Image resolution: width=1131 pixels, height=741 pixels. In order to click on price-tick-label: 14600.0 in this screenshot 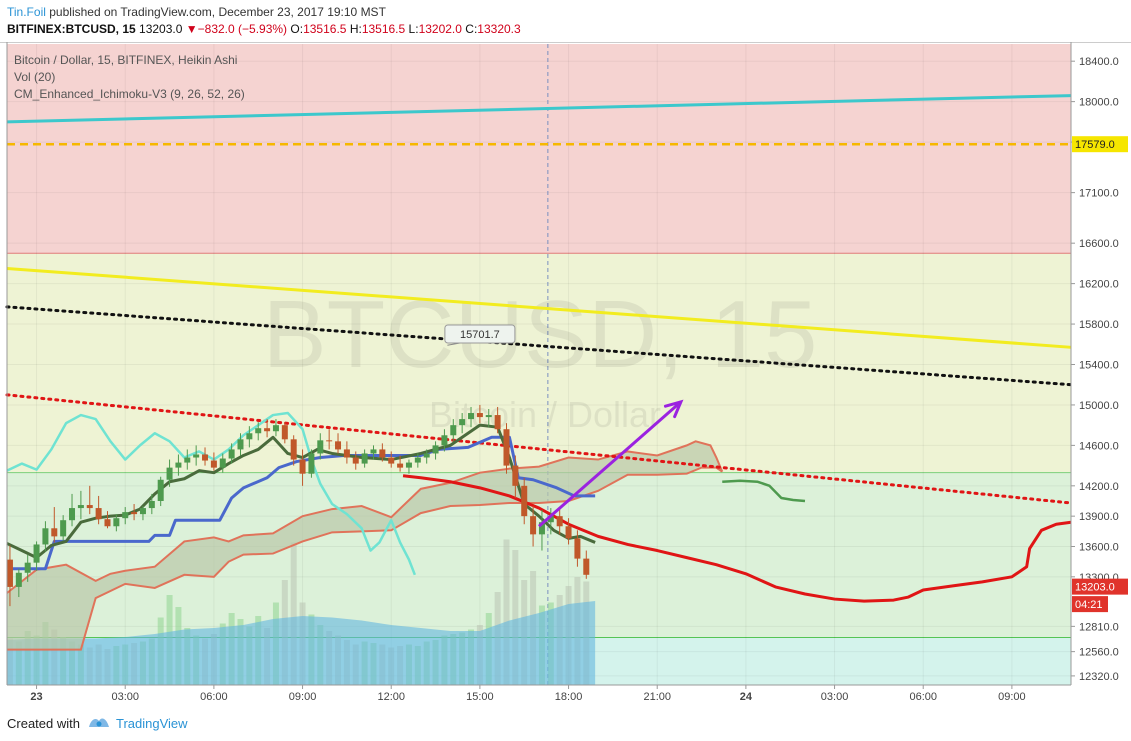, I will do `click(1099, 446)`.